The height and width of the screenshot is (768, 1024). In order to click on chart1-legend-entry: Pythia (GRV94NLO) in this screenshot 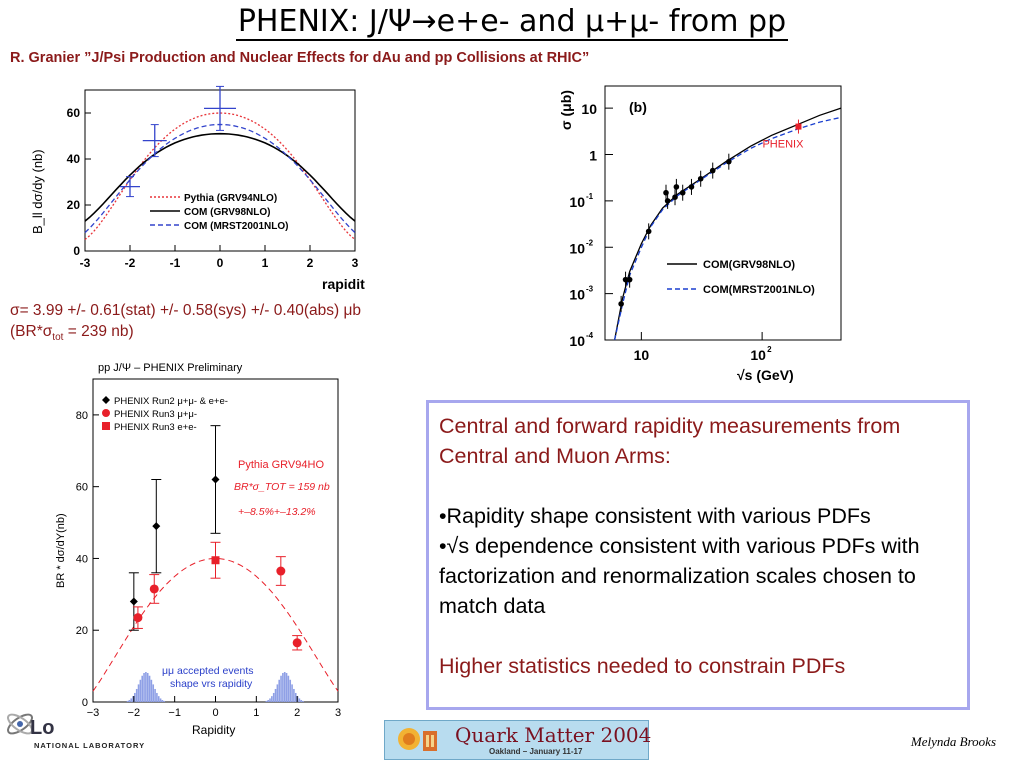, I will do `click(213, 198)`.